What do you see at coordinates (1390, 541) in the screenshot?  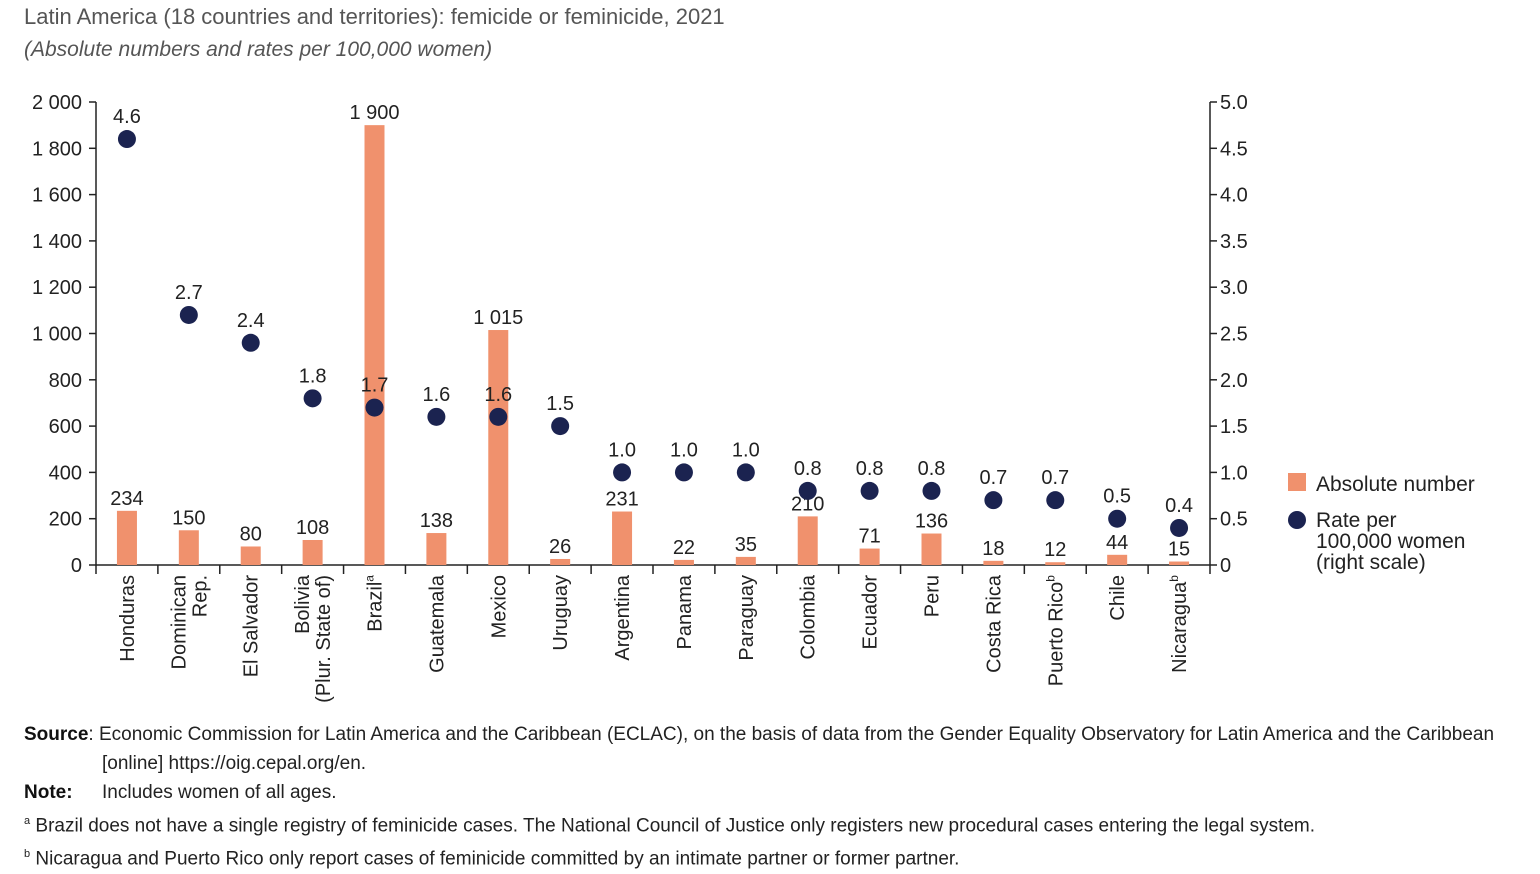 I see `legend-label: 100,000 women` at bounding box center [1390, 541].